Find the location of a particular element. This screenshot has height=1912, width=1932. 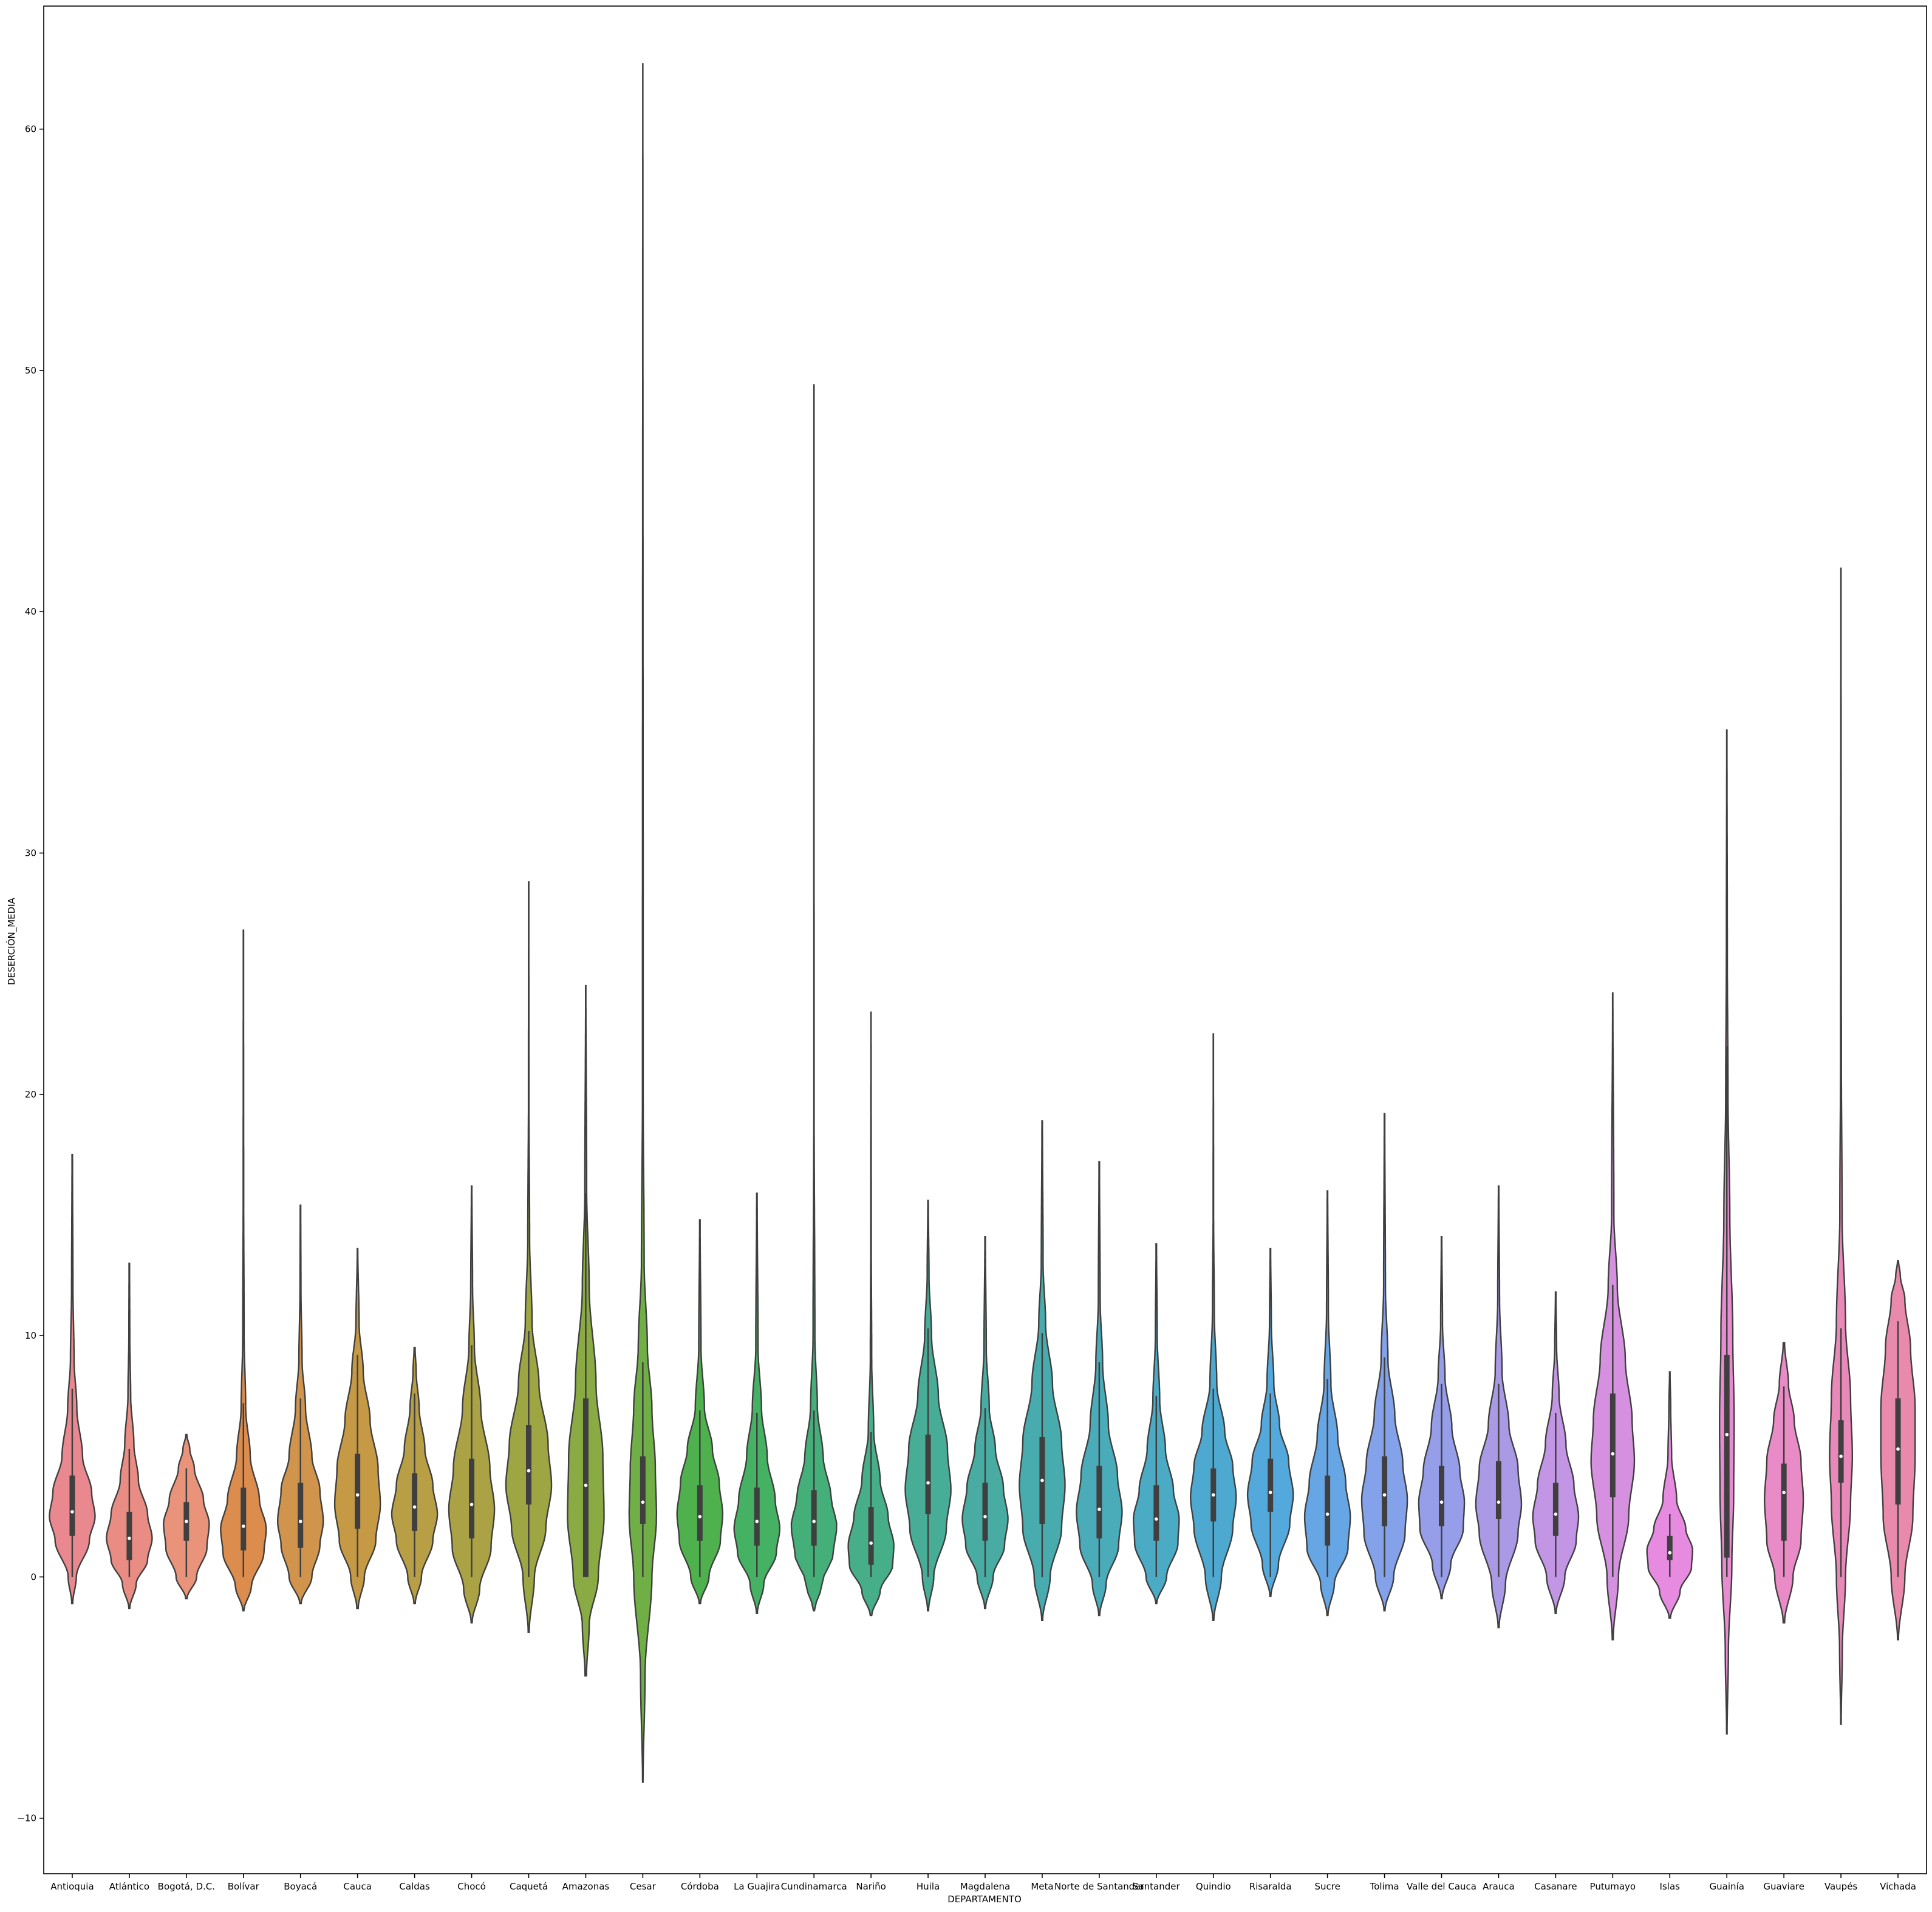

y-tick-label: 20 is located at coordinates (30, 1095).